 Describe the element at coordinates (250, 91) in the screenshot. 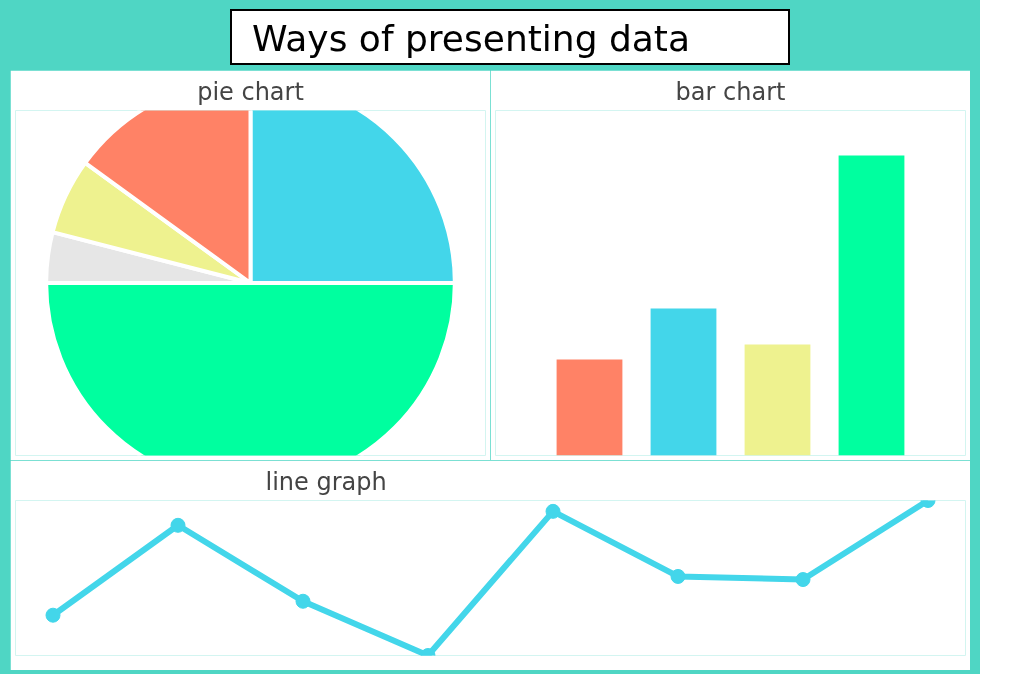

I see `chart-title: pie chart` at that location.